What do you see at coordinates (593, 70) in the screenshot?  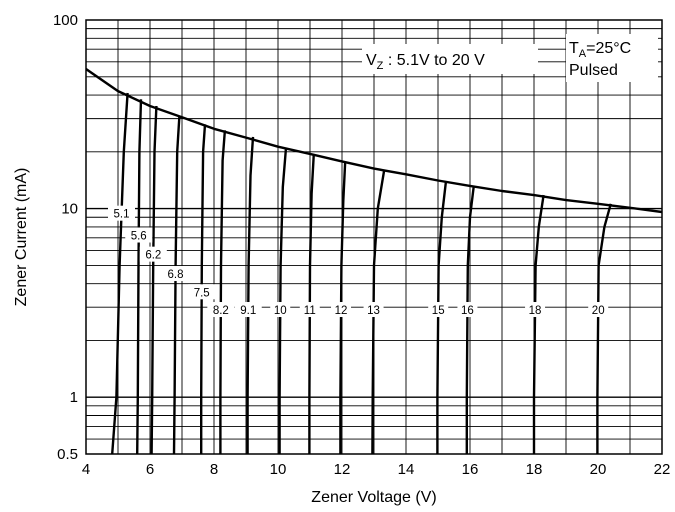 I see `pulsed-text: Pulsed` at bounding box center [593, 70].